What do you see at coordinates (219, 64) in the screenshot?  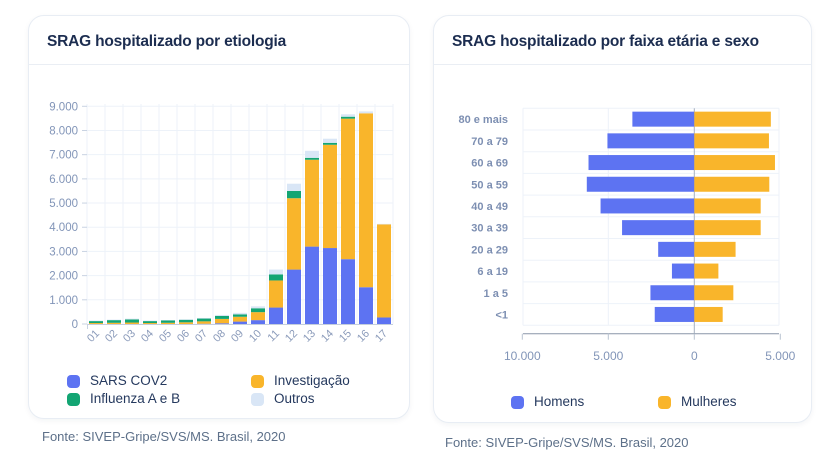 I see `etiologia-title-divider` at bounding box center [219, 64].